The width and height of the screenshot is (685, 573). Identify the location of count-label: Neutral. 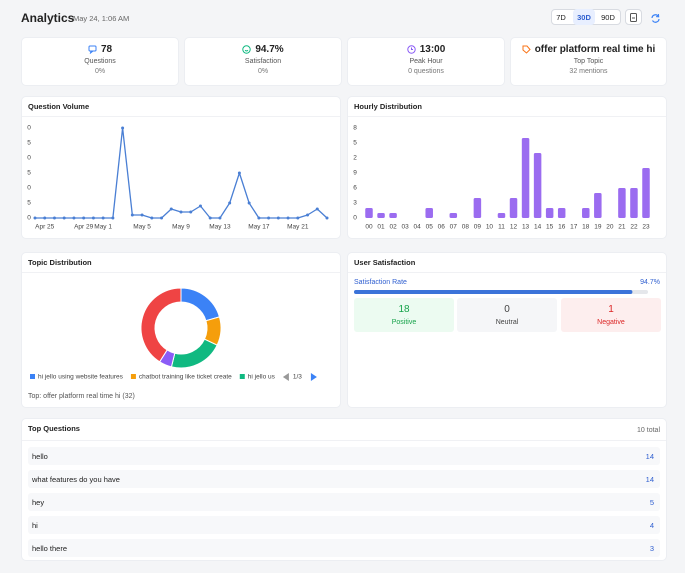
(507, 322).